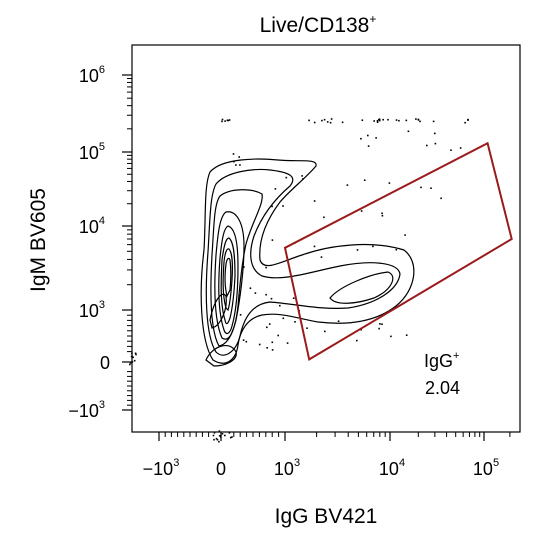 The image size is (535, 535). Describe the element at coordinates (38, 240) in the screenshot. I see `y-axis-label: IgM BV605` at that location.